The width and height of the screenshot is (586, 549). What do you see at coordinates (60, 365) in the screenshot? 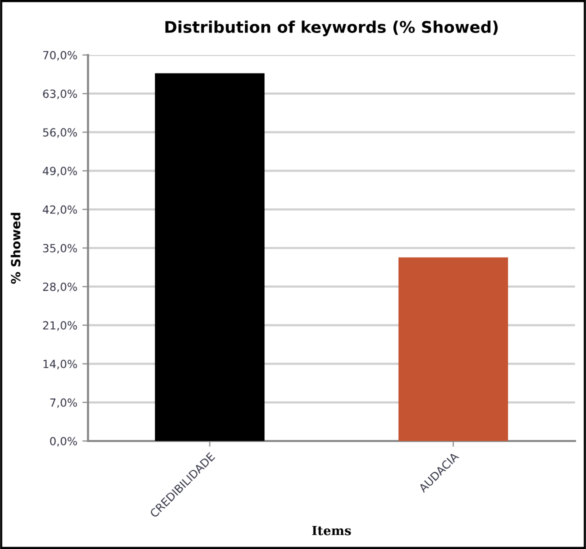
I see `y-tick-label: 14,0%` at bounding box center [60, 365].